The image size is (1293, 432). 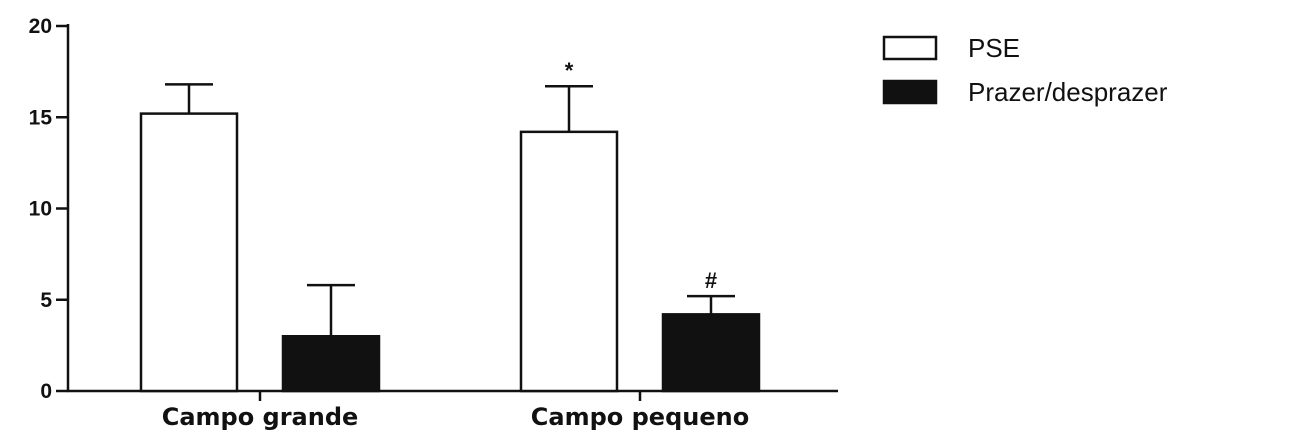 What do you see at coordinates (994, 48) in the screenshot?
I see `legend-label: PSE` at bounding box center [994, 48].